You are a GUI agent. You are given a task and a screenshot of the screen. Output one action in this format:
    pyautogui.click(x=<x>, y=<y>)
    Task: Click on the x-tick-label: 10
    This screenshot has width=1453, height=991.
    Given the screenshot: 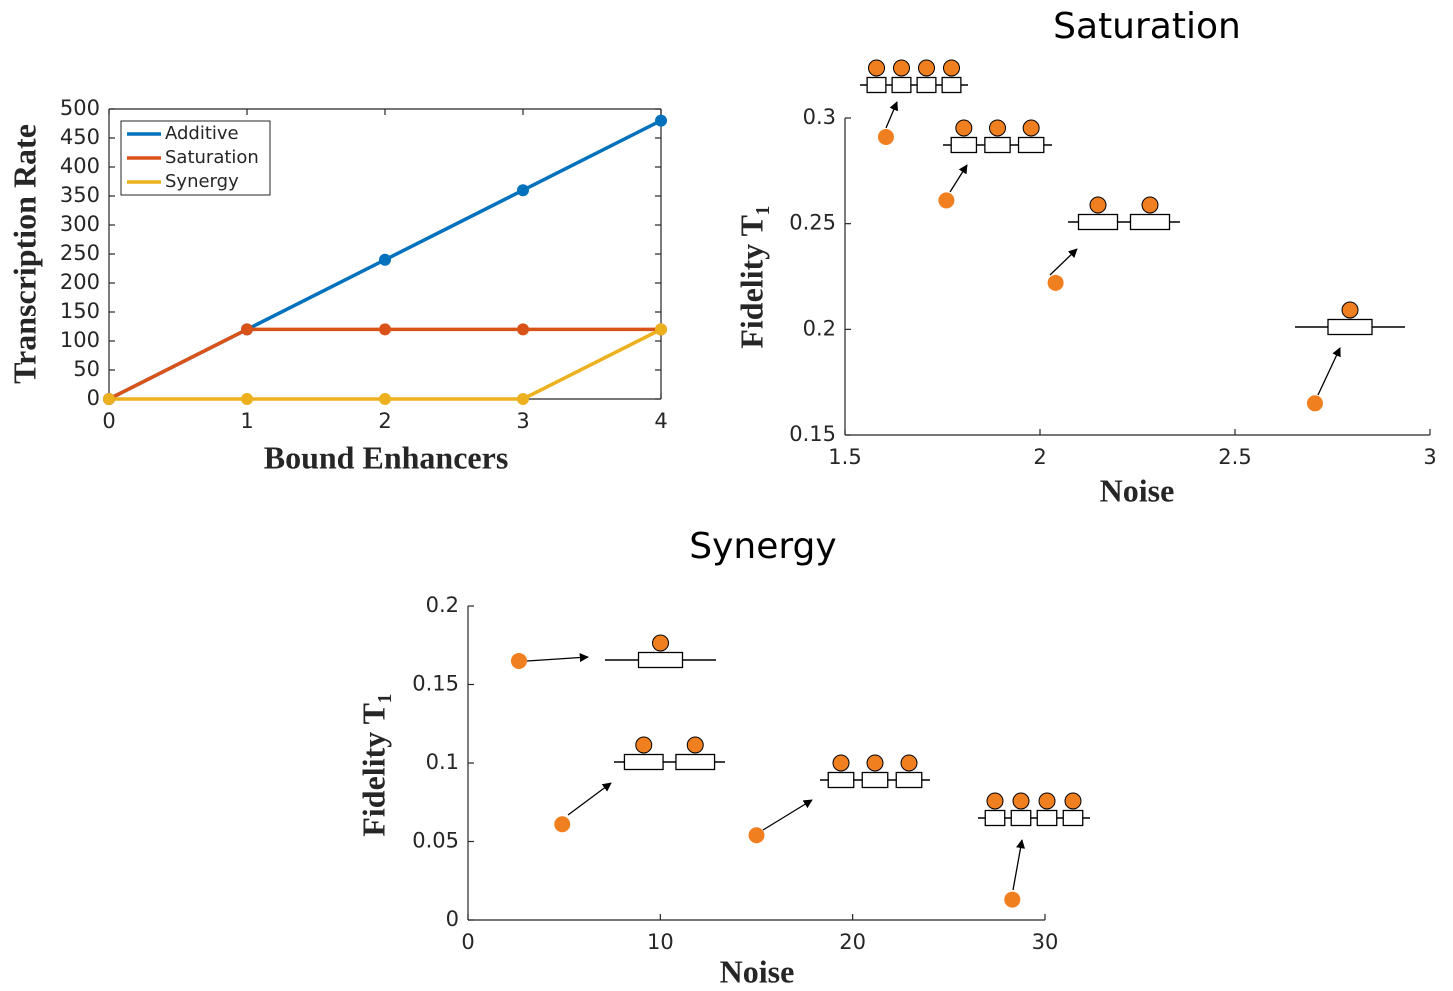 What is the action you would take?
    pyautogui.click(x=660, y=942)
    